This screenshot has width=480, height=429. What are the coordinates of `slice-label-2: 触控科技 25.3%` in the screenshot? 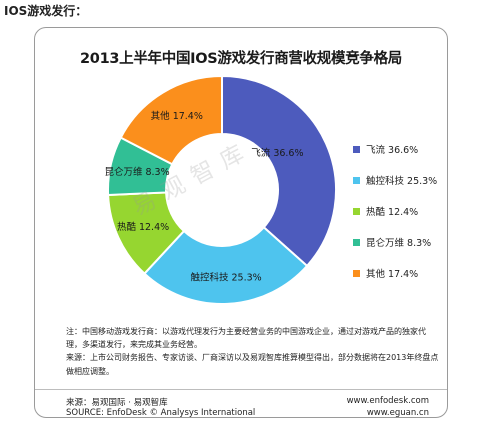 It's located at (225, 277).